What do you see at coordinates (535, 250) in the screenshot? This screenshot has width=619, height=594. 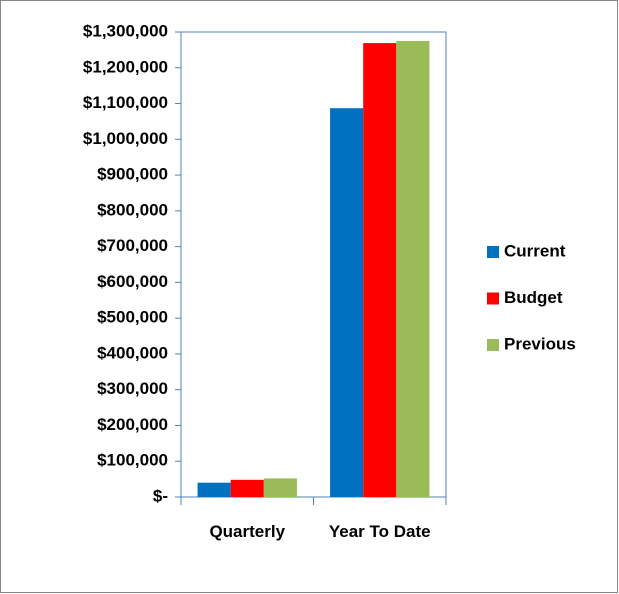 I see `legend-label: Current` at bounding box center [535, 250].